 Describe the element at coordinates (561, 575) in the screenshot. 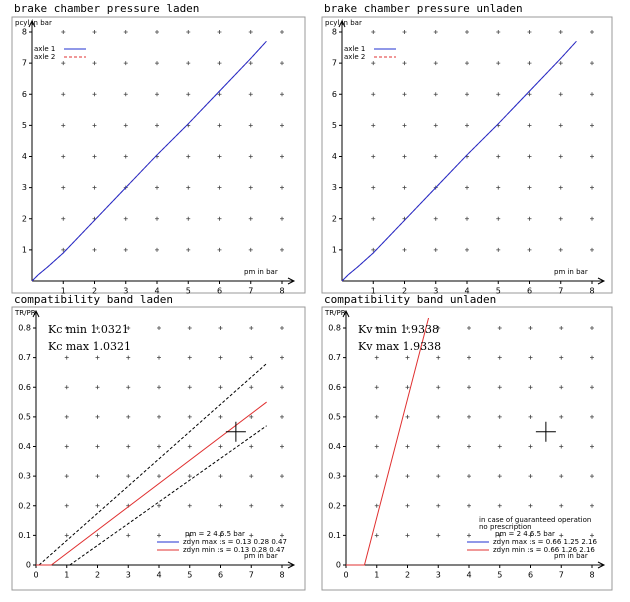

I see `x-tick-label: 7` at that location.